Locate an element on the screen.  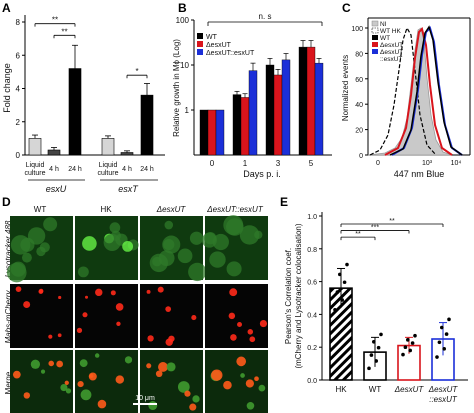
c-legend-hk: WT HK is located at coordinates (390, 31).